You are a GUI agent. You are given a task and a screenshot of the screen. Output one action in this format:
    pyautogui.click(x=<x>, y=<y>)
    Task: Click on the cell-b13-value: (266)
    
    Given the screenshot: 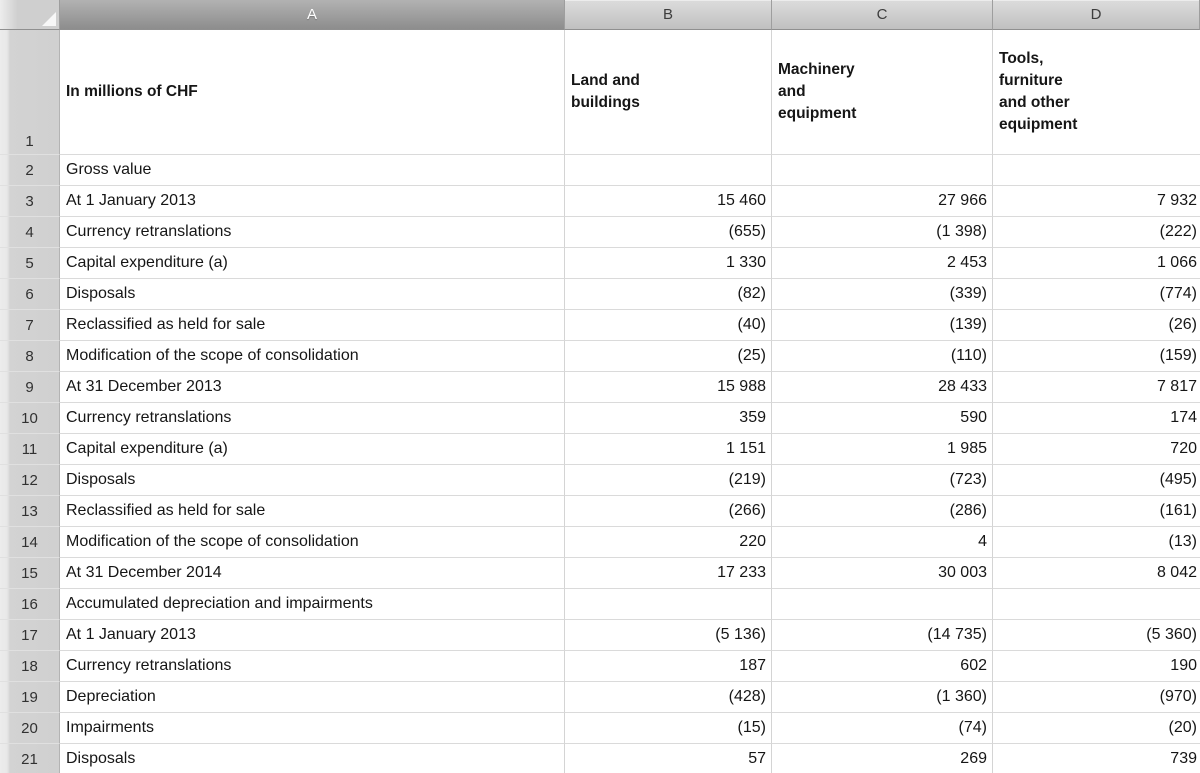 What is the action you would take?
    pyautogui.click(x=668, y=511)
    